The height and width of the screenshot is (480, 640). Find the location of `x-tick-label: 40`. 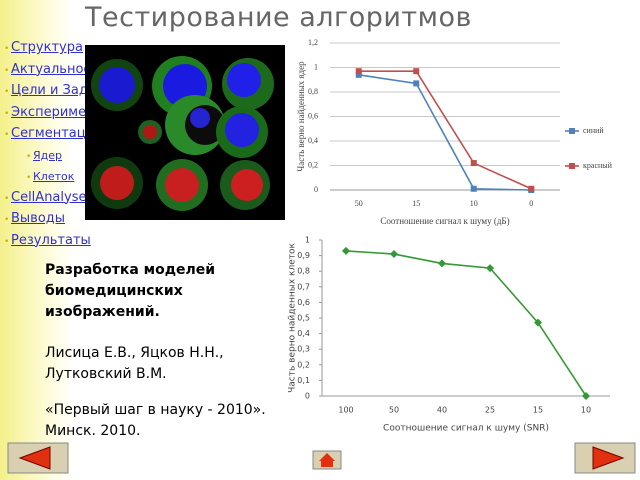

x-tick-label: 40 is located at coordinates (442, 410).